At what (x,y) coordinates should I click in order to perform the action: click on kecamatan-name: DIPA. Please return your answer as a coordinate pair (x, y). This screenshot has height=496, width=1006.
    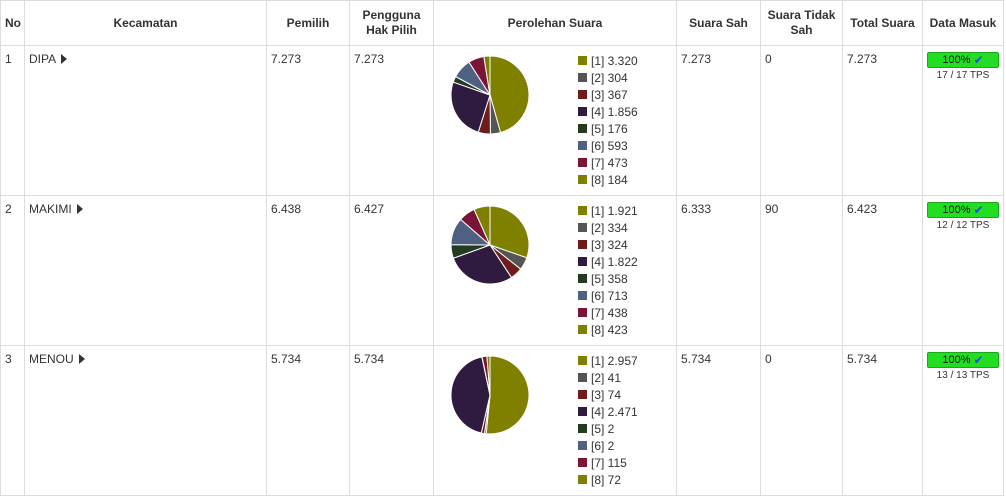
    Looking at the image, I should click on (43, 59).